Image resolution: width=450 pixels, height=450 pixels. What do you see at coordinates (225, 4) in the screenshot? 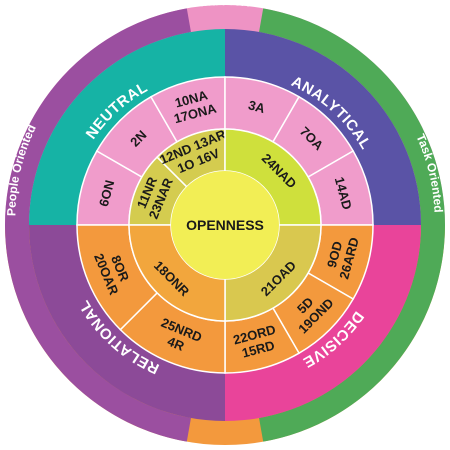
I see `axis-top-label: Introvert` at bounding box center [225, 4].